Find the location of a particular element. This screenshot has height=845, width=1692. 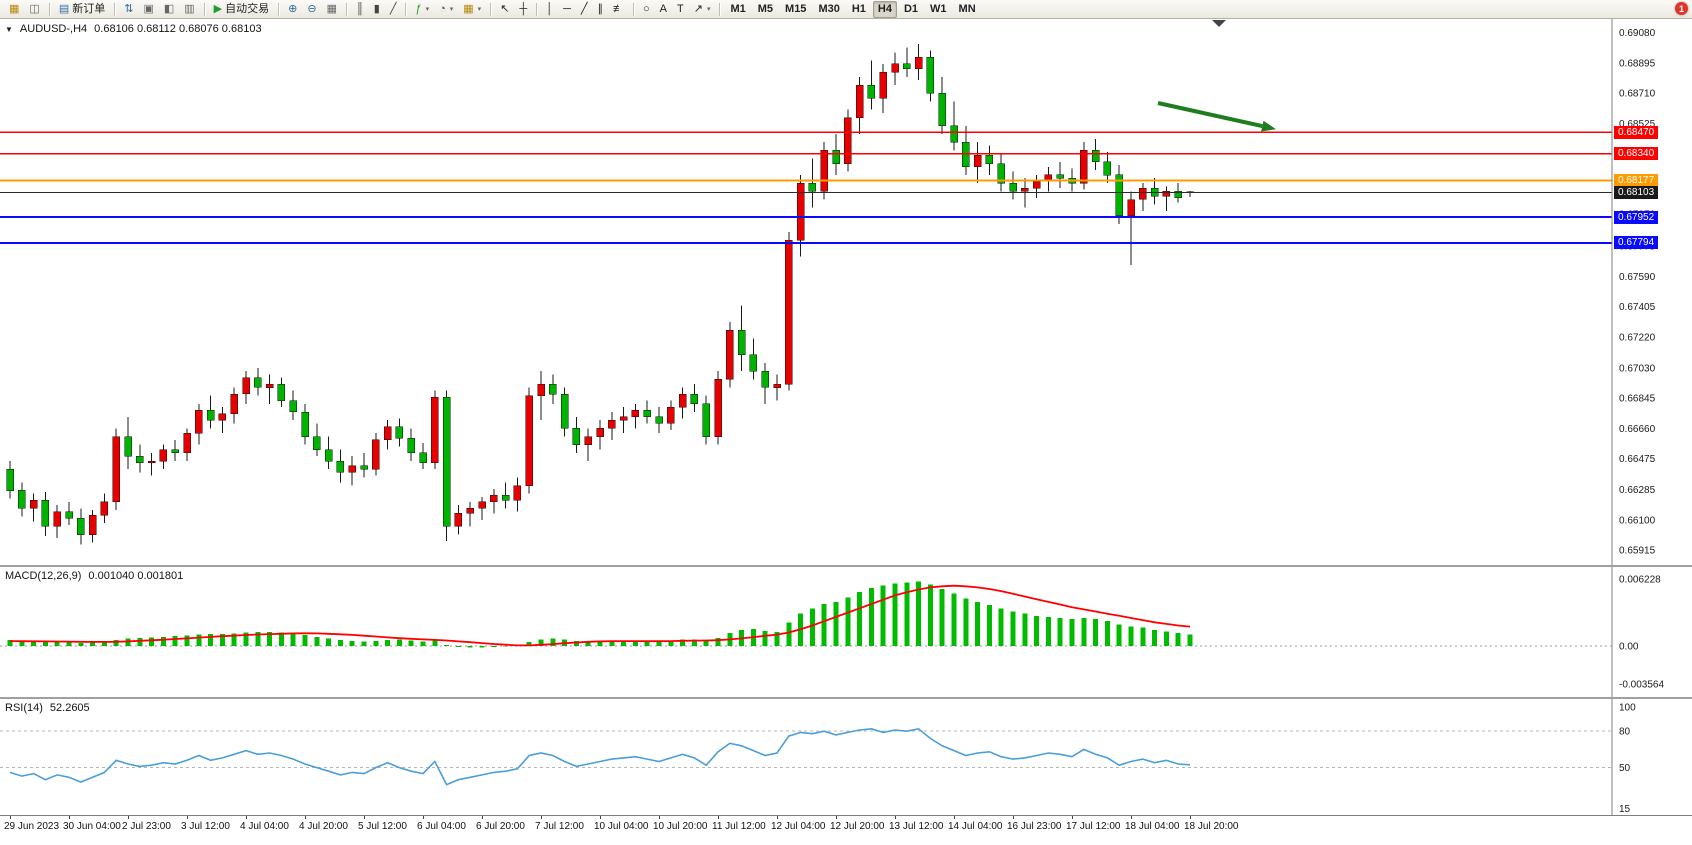

trend-arrow-annotation is located at coordinates (1216, 116).